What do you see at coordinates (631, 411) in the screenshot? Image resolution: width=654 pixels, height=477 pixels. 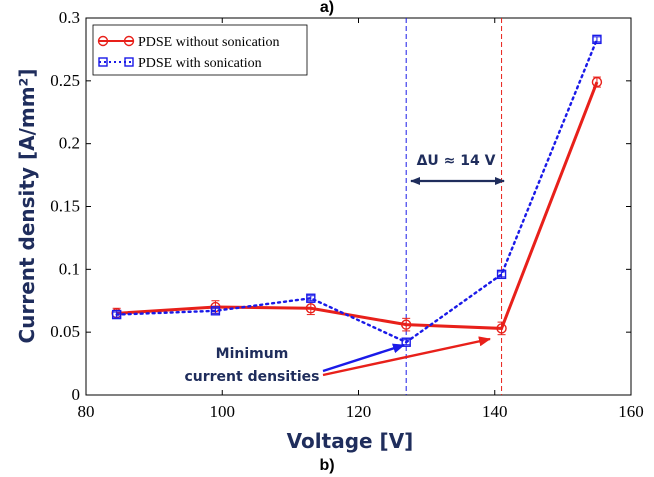 I see `x-tick-label: 160` at bounding box center [631, 411].